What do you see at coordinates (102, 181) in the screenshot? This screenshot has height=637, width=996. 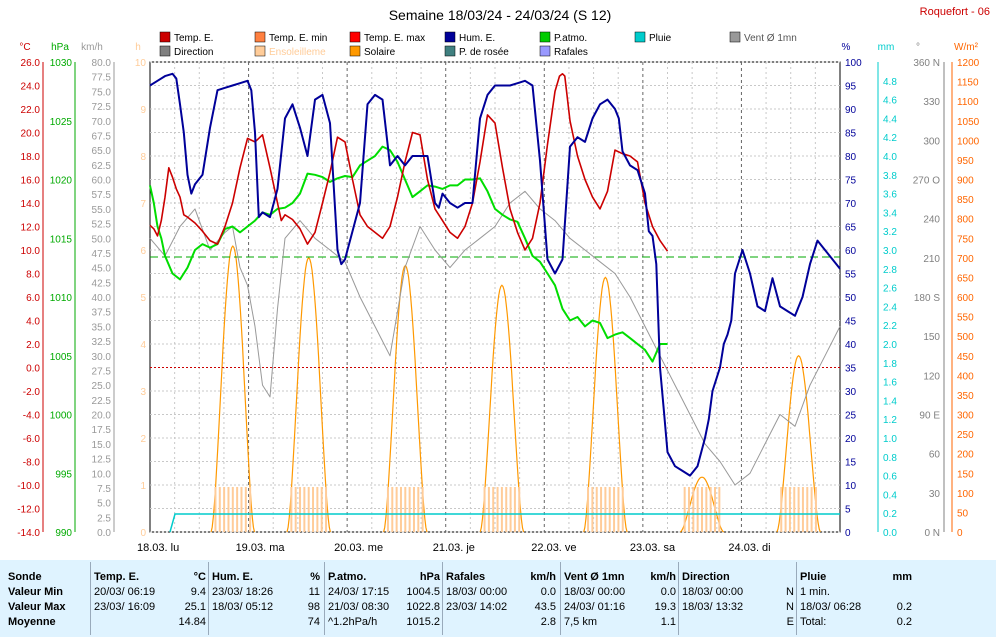 I see `axis-tick-wind: 60.0` at bounding box center [102, 181].